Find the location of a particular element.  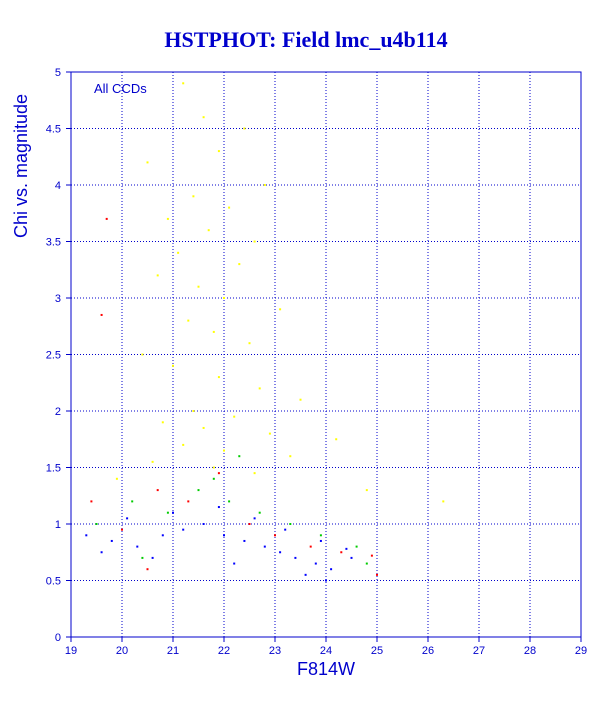

x-tick-label: 26 is located at coordinates (428, 651).